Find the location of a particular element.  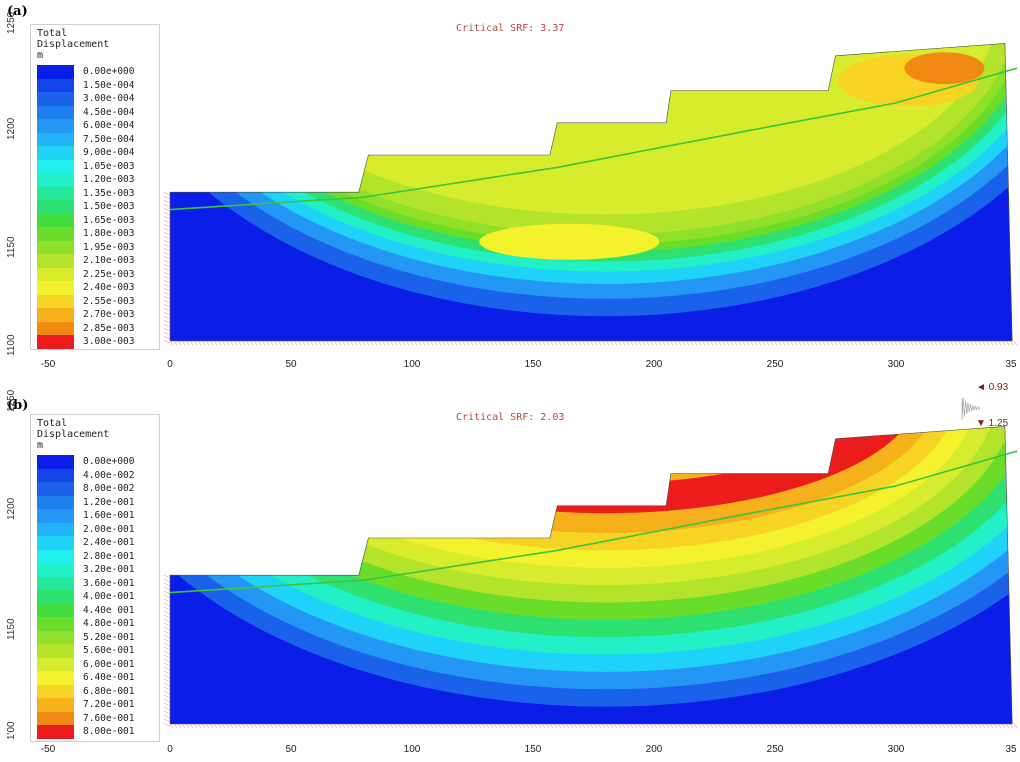

legend-entry: 1.50e-003 is located at coordinates (98, 207).